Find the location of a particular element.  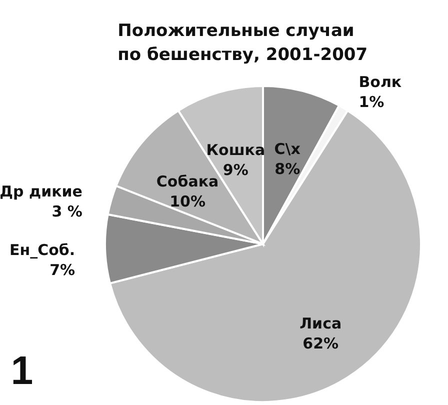

slice-label: Др дикие is located at coordinates (41, 191).